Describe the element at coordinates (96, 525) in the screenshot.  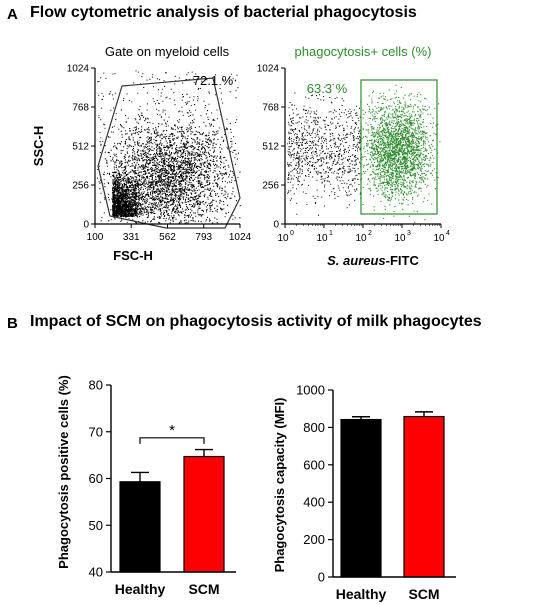
I see `bar1-y-tick-label: 50` at that location.